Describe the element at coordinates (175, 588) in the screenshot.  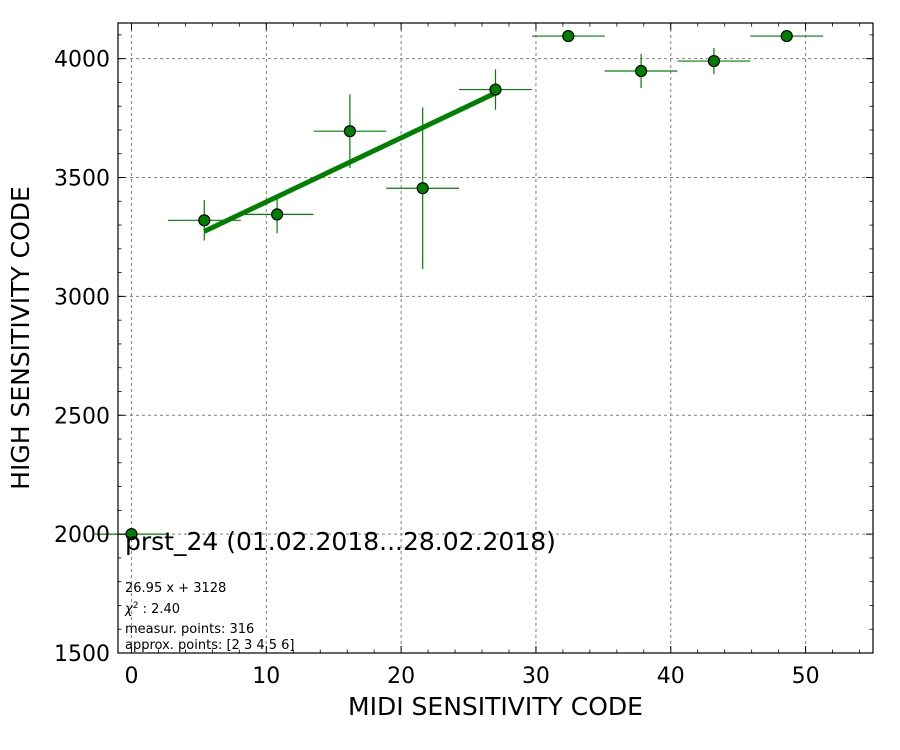
I see `annotation-fit-equation: 26.95 x + 3128` at that location.